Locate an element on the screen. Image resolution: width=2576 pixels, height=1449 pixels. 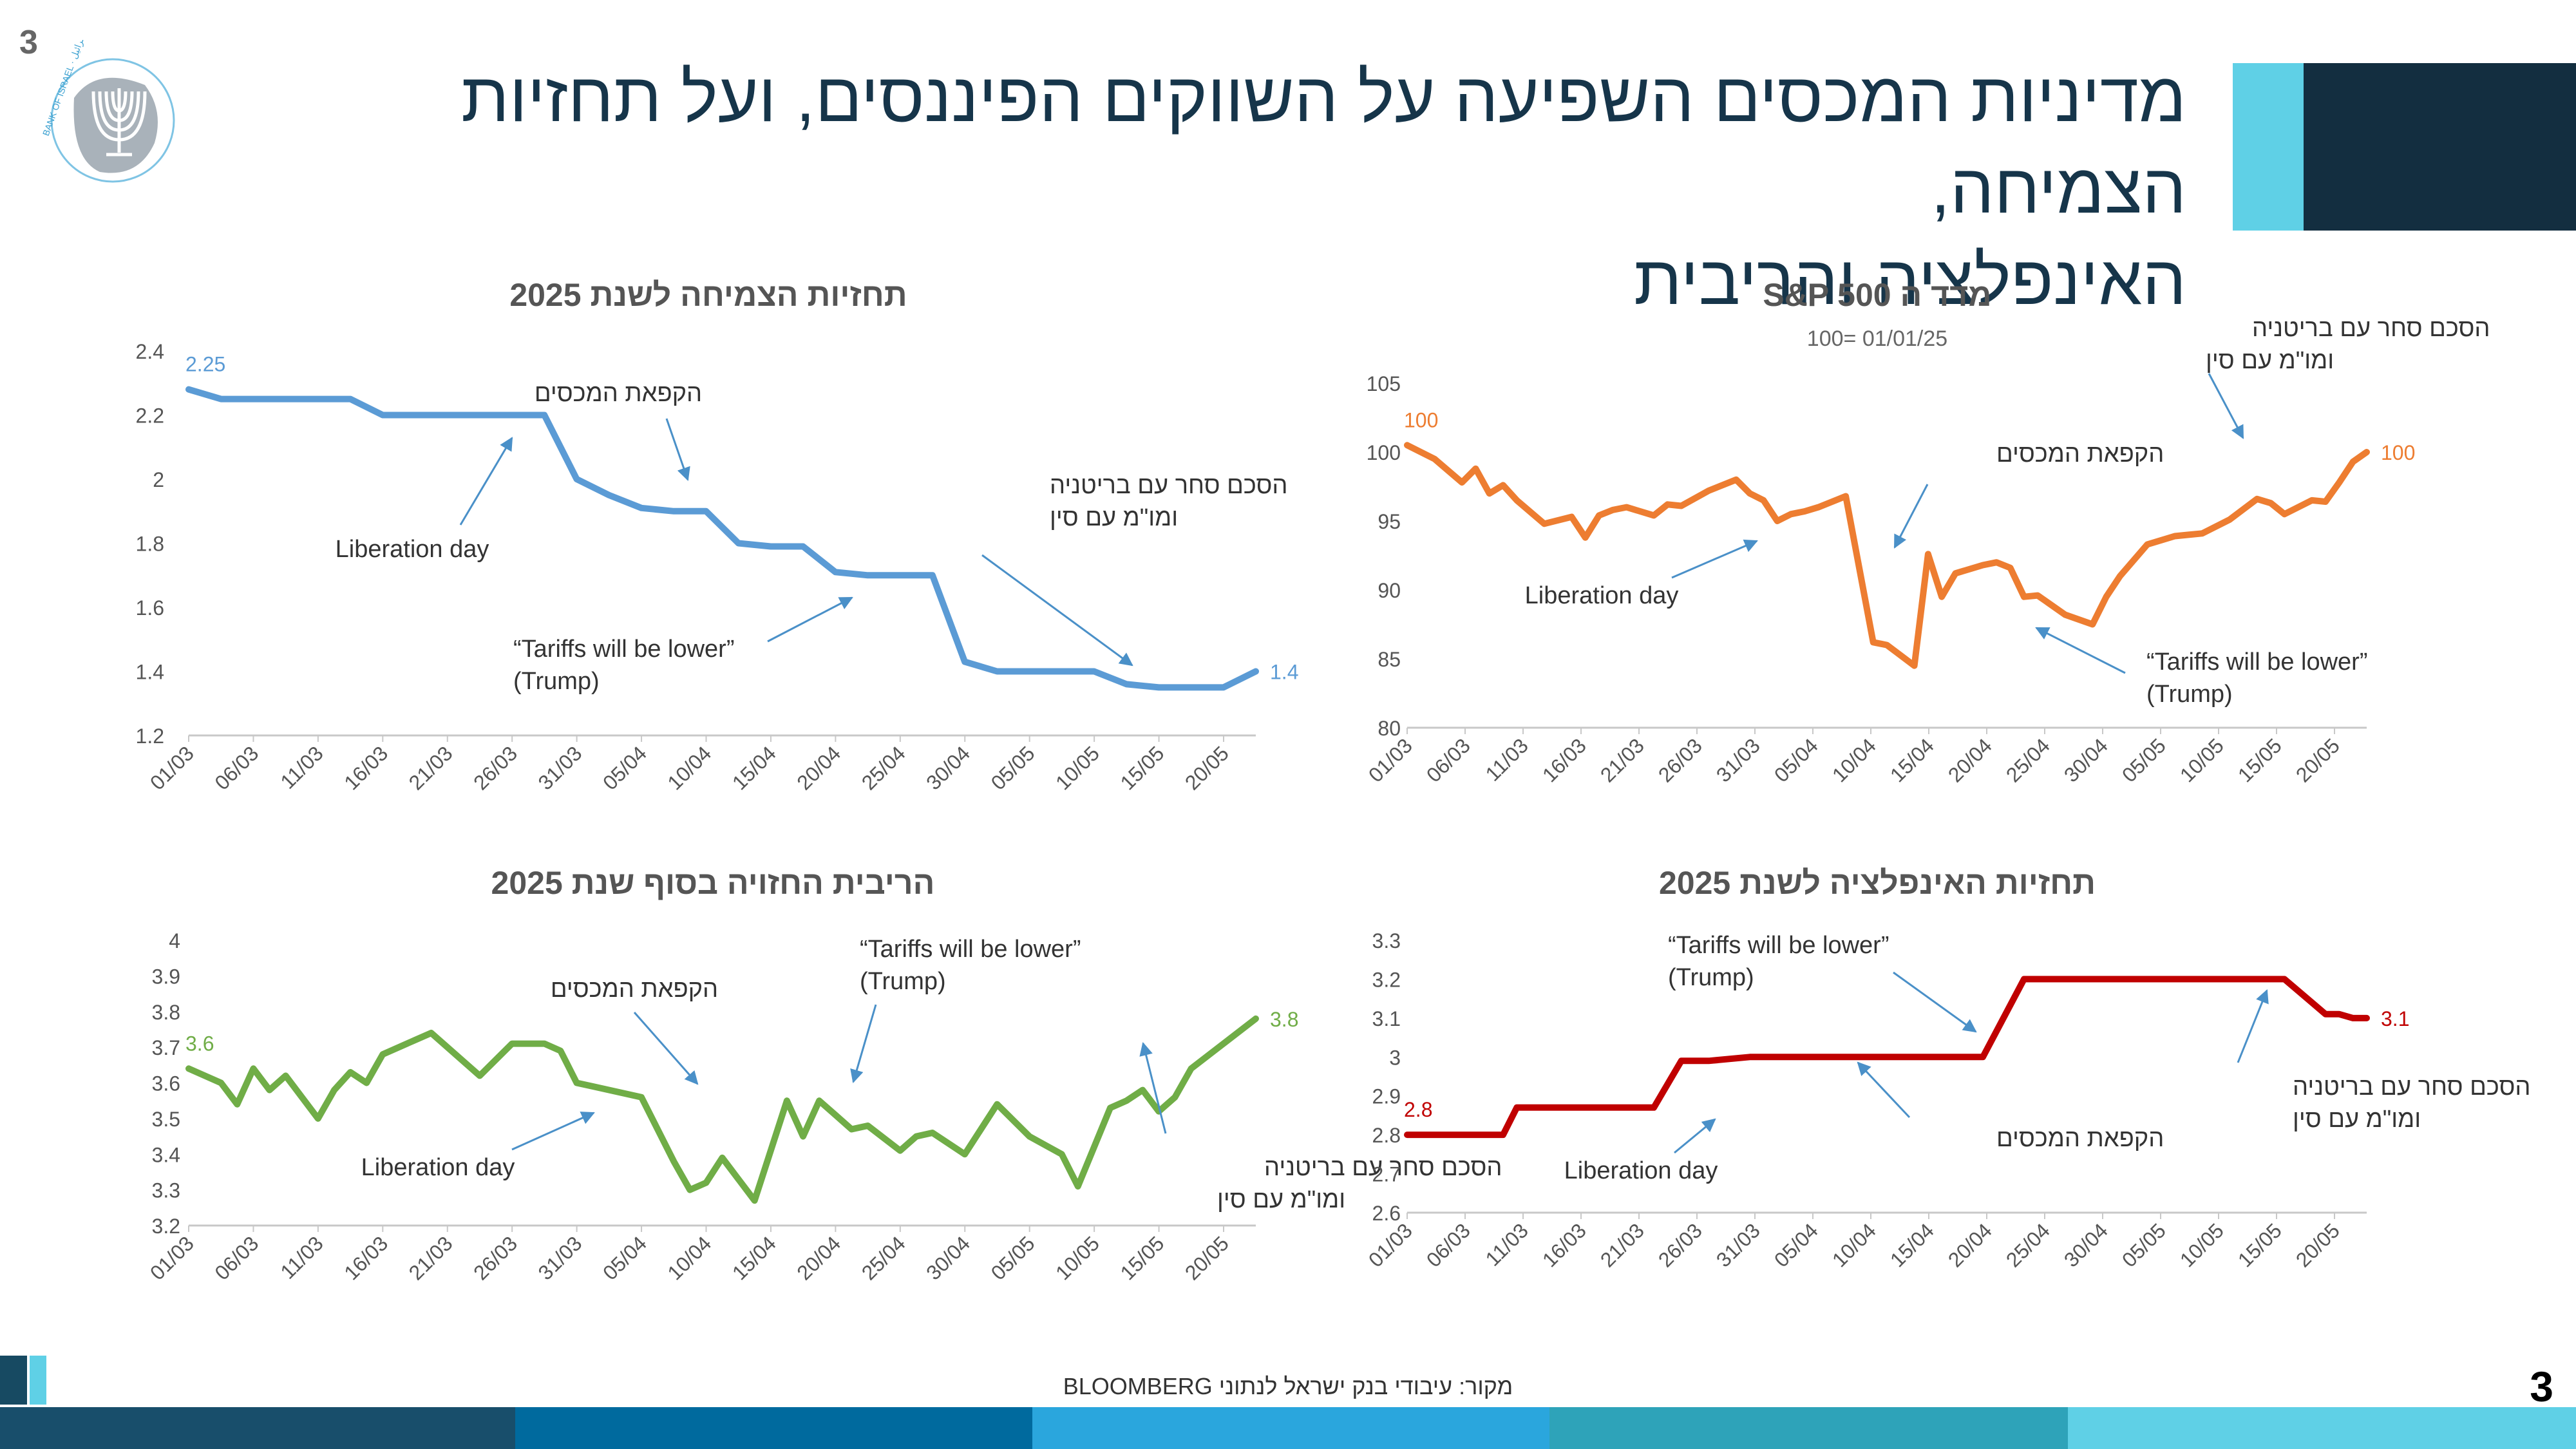
x-tick-label: 10/05 is located at coordinates (2201, 760).